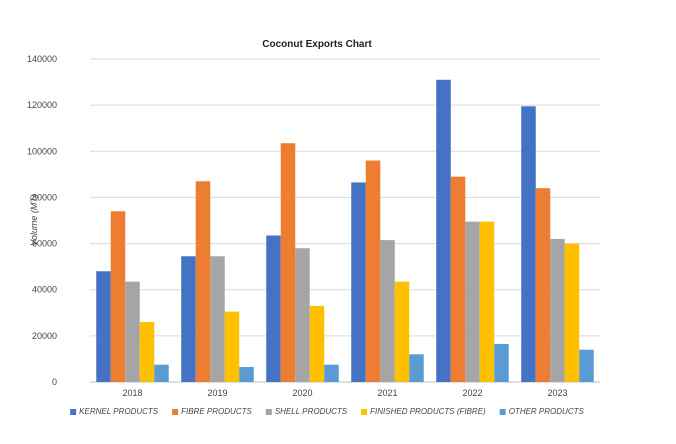 The height and width of the screenshot is (444, 676). I want to click on x-axis-ticks: 2018 2019 2020 2021 2022 2023, so click(344, 393).